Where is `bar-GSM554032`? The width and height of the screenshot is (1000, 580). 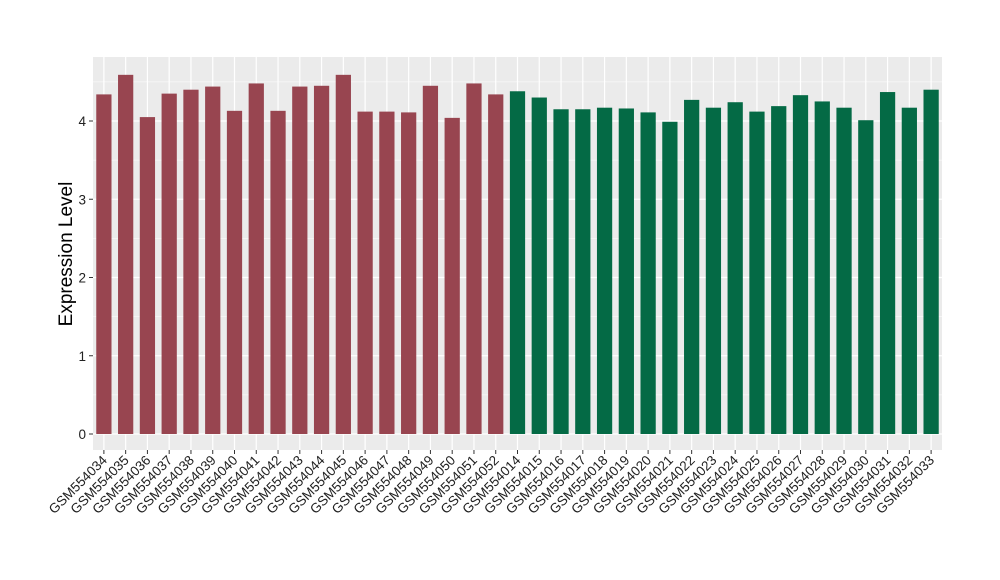
bar-GSM554032 is located at coordinates (909, 270).